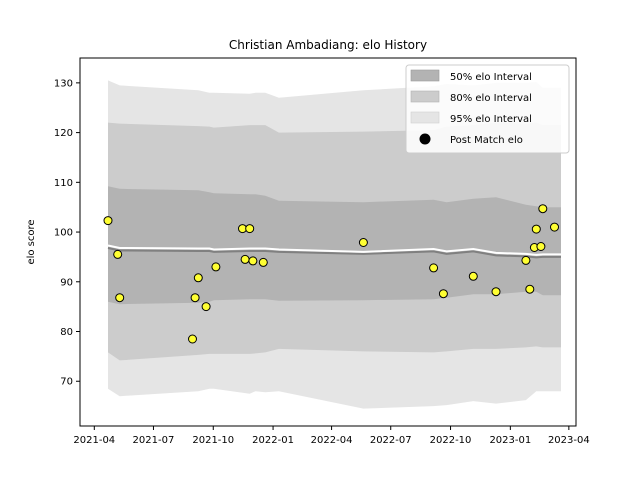 The height and width of the screenshot is (480, 640). I want to click on x-tick-label-6: 2022-10, so click(451, 440).